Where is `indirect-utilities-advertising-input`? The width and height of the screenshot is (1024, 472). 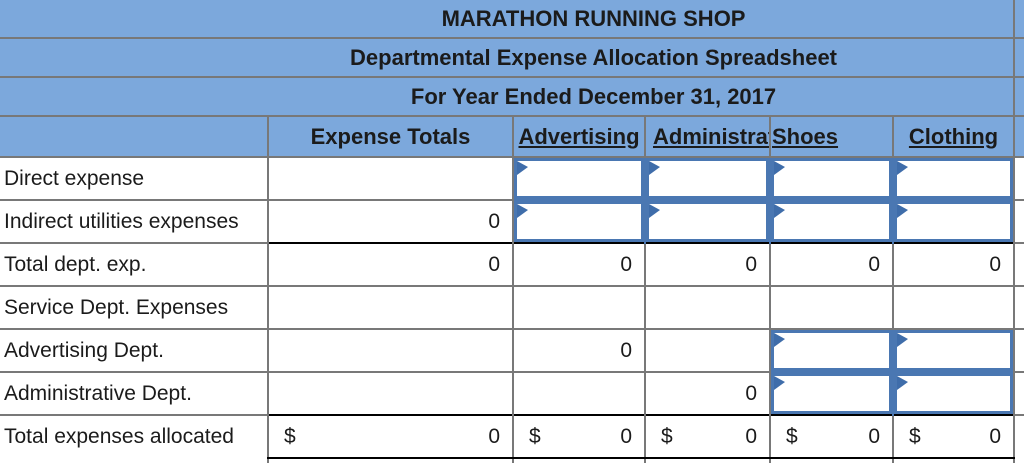
indirect-utilities-advertising-input is located at coordinates (578, 221).